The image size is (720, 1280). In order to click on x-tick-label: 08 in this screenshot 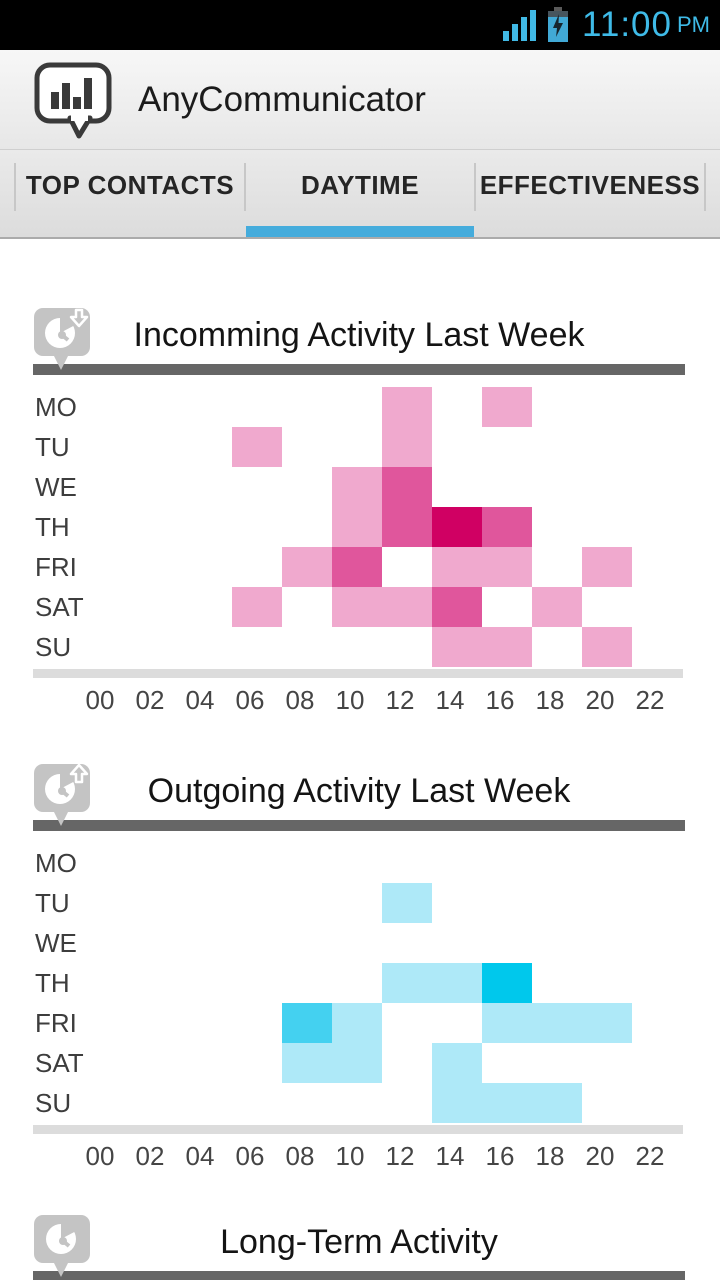, I will do `click(300, 1156)`.